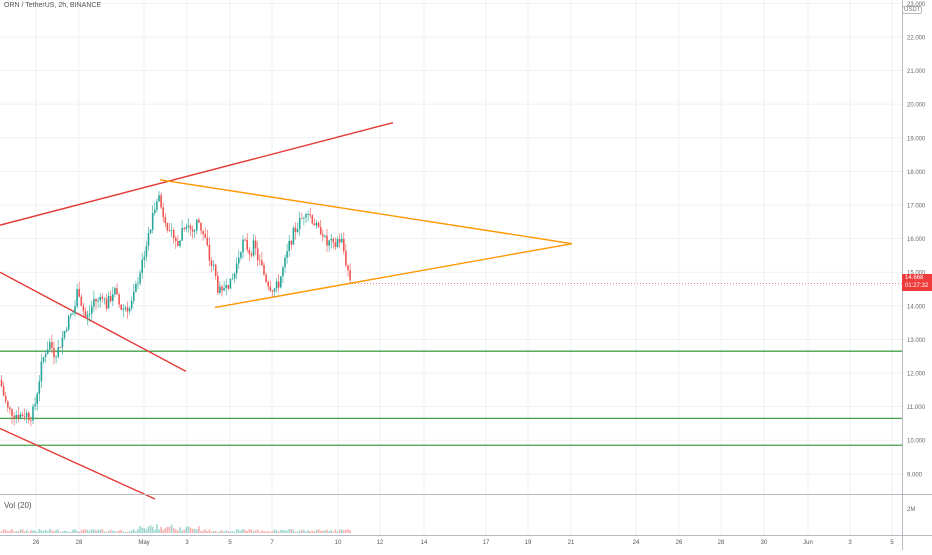  Describe the element at coordinates (912, 10) in the screenshot. I see `currency-unit-badge: USDT` at that location.